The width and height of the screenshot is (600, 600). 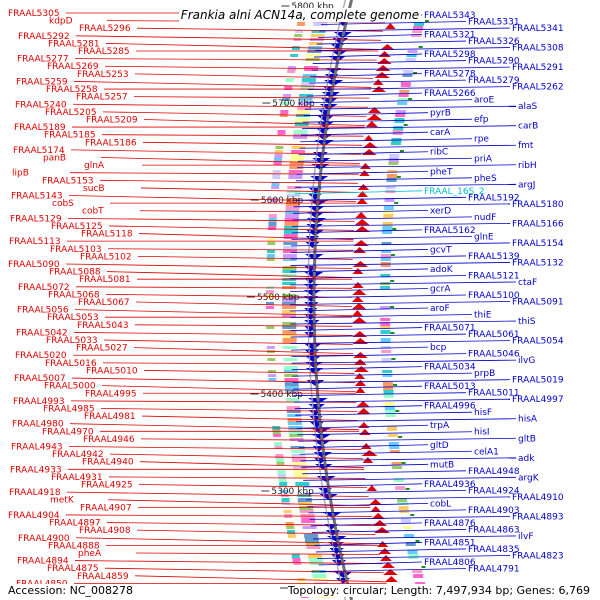 What do you see at coordinates (440, 211) in the screenshot?
I see `gene-label-xerd: xerD` at bounding box center [440, 211].